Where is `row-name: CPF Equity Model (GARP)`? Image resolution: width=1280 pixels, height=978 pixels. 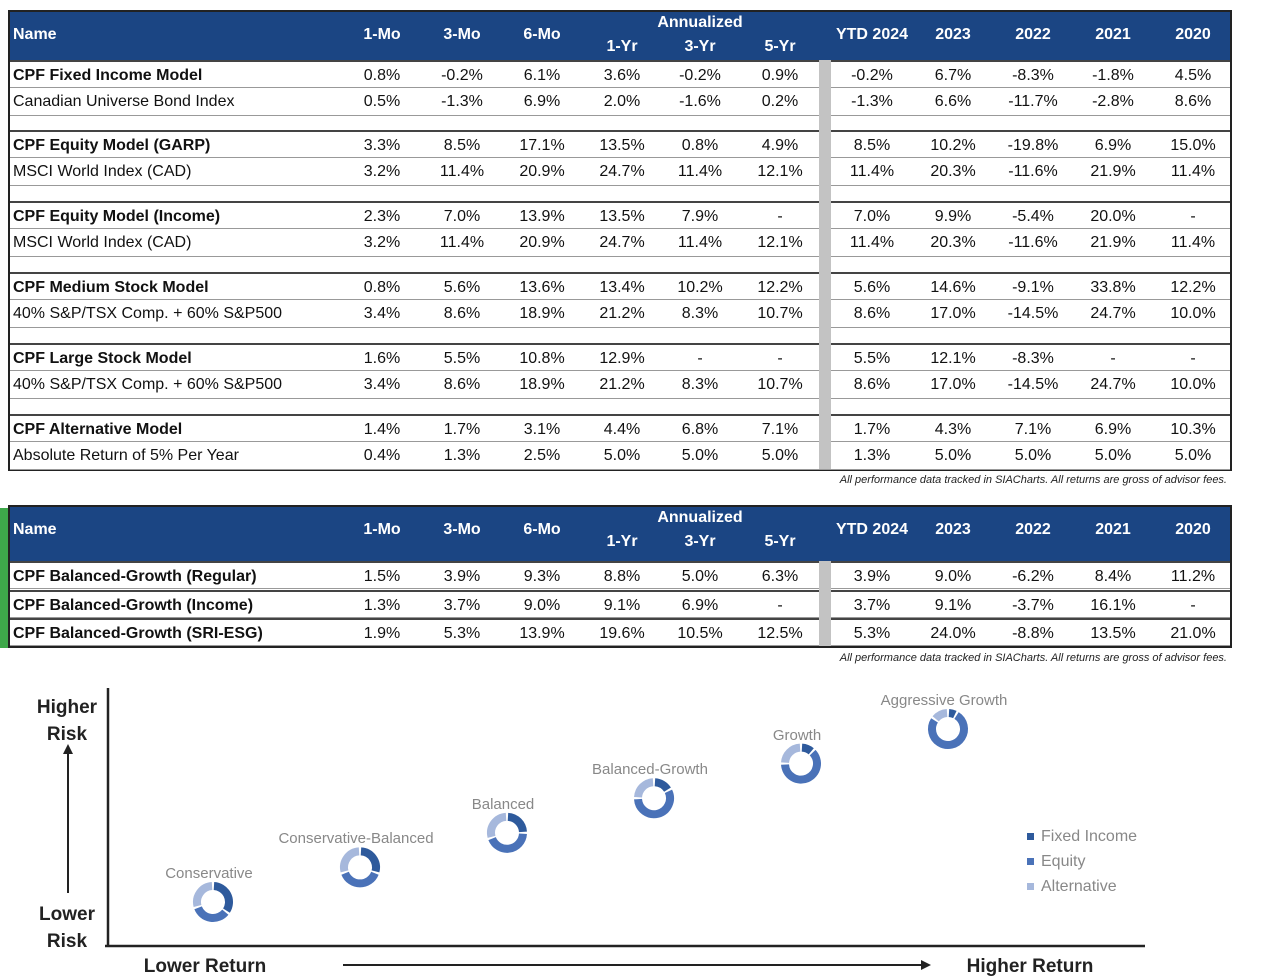
row-name: CPF Equity Model (GARP) is located at coordinates (112, 145).